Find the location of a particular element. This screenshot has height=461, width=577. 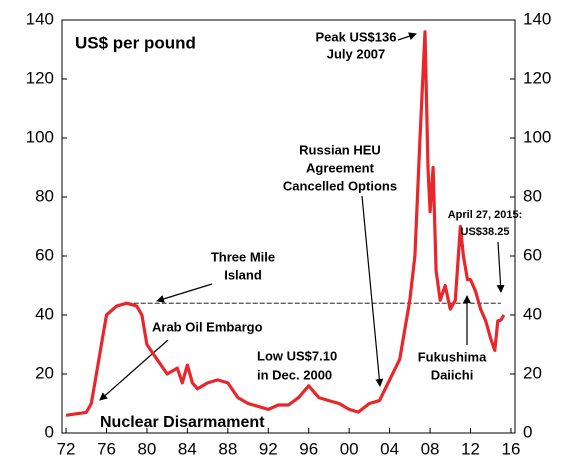

x-tick-label: 76 is located at coordinates (106, 448).